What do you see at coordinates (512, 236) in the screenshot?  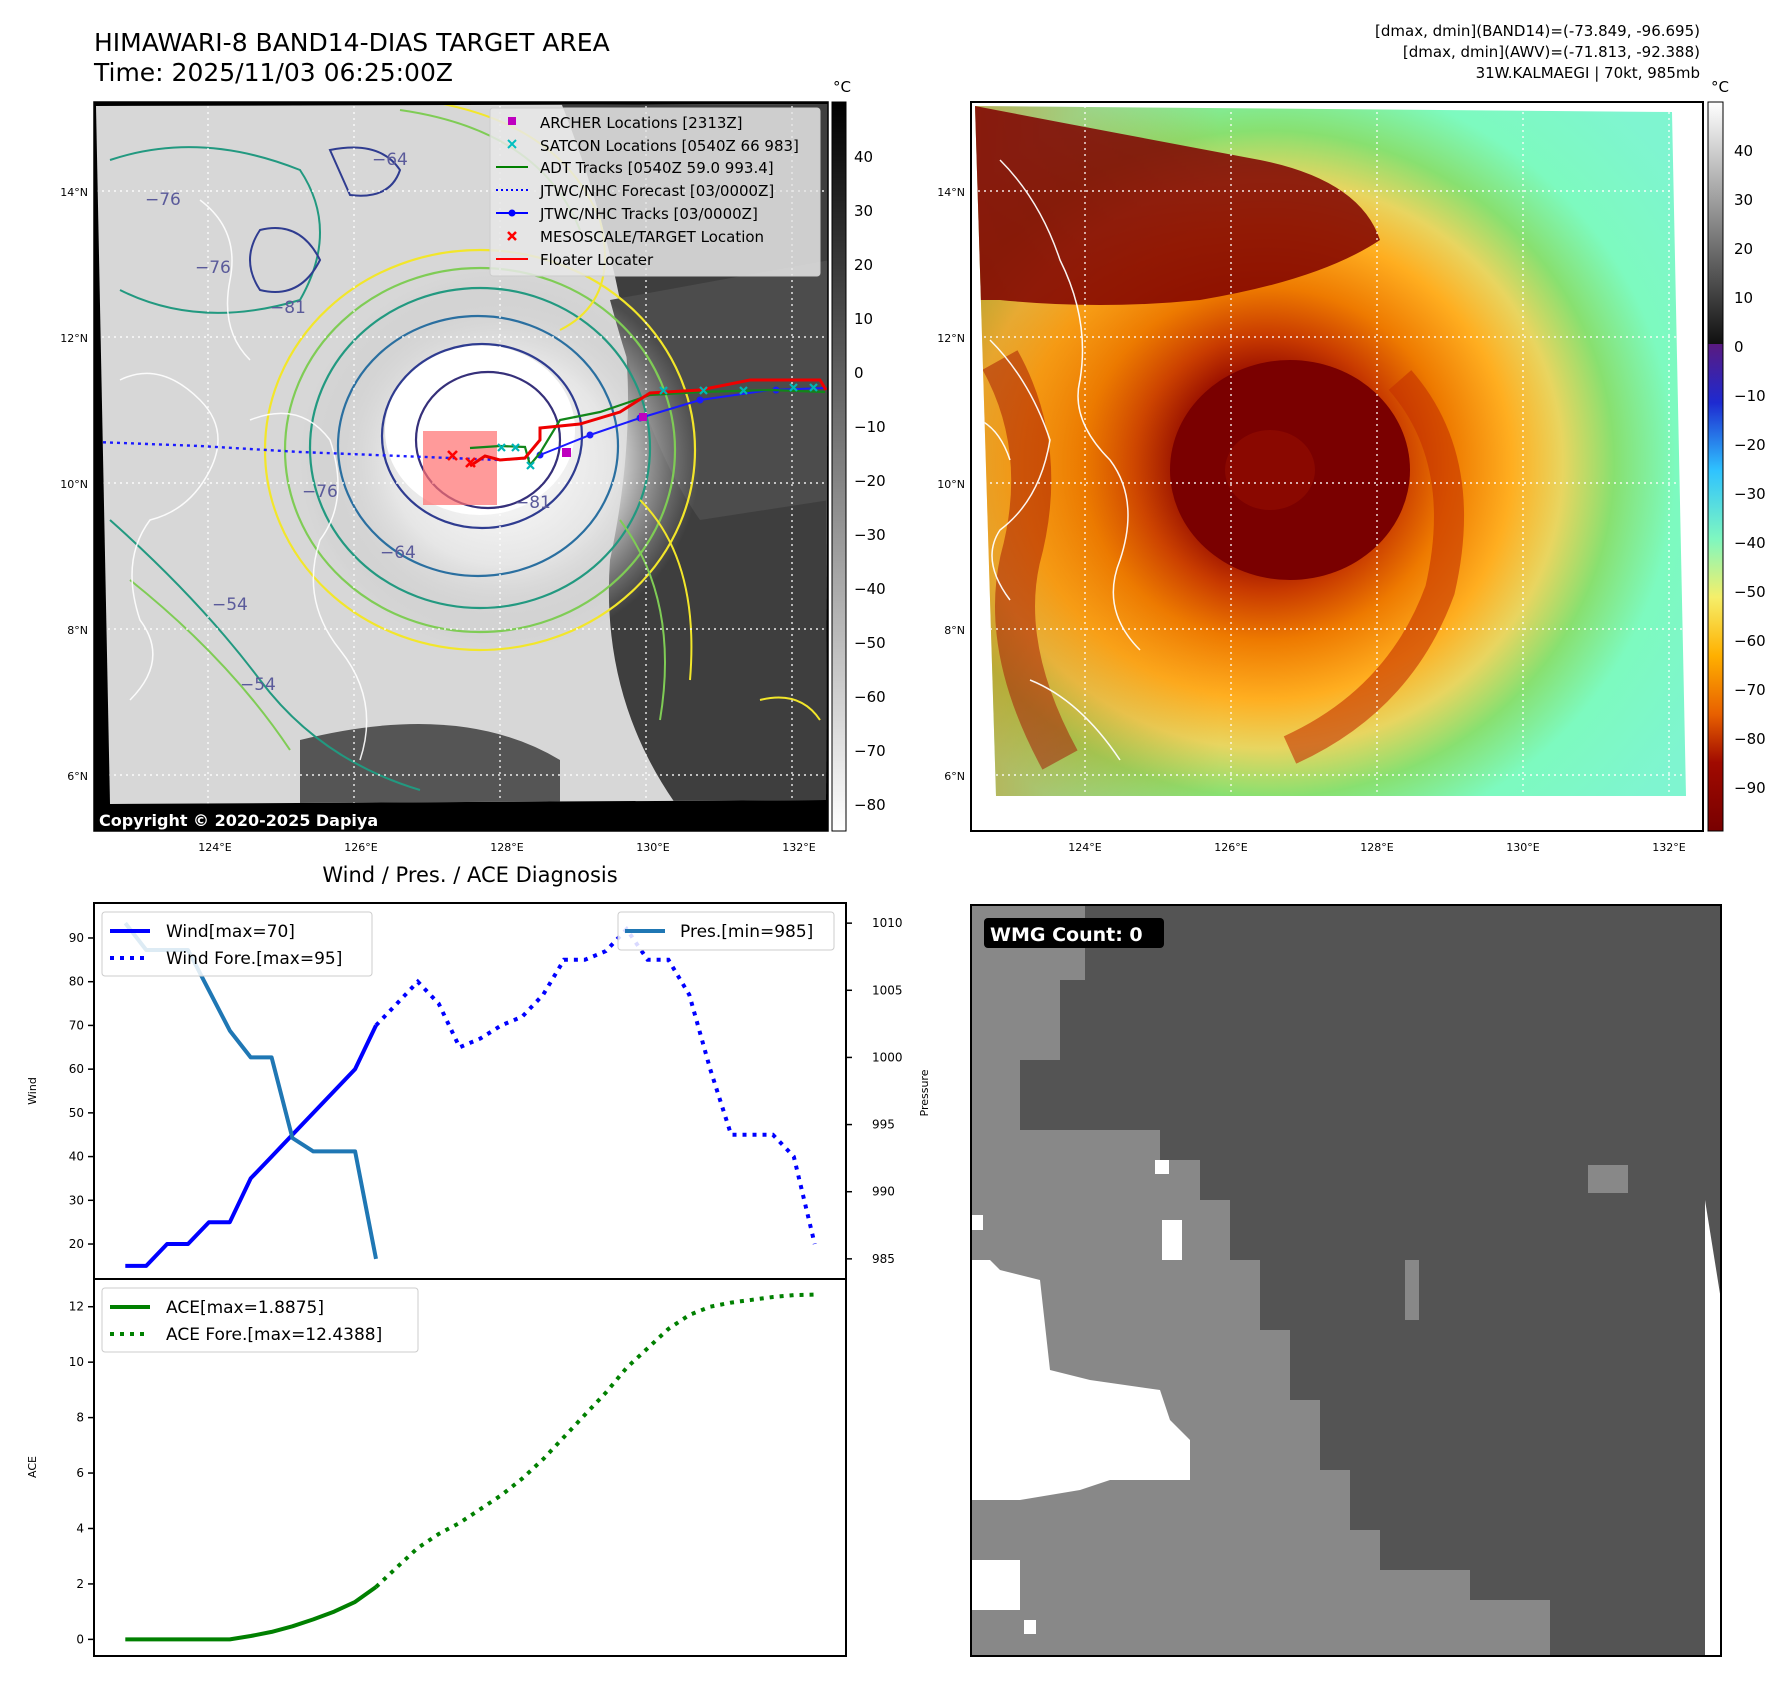 I see `legend-target-marker` at bounding box center [512, 236].